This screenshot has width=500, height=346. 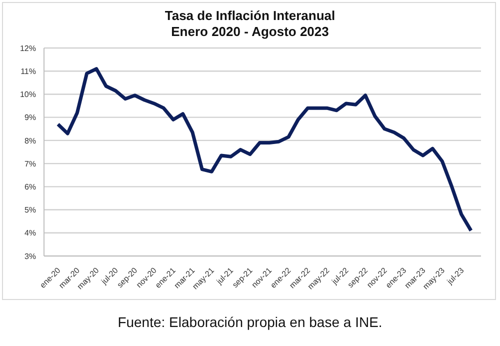 I want to click on y-tick-label: 10%, so click(x=28, y=95).